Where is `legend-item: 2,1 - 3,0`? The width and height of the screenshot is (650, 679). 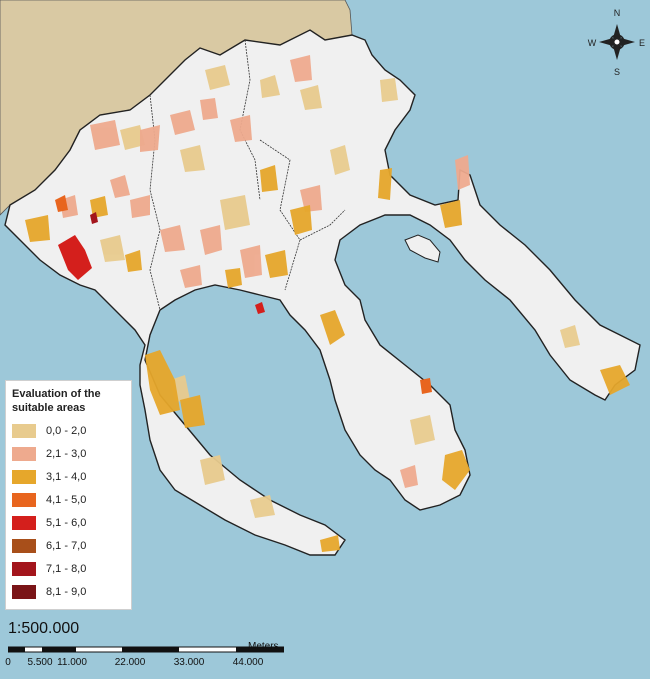
legend-item: 2,1 - 3,0 is located at coordinates (68, 453).